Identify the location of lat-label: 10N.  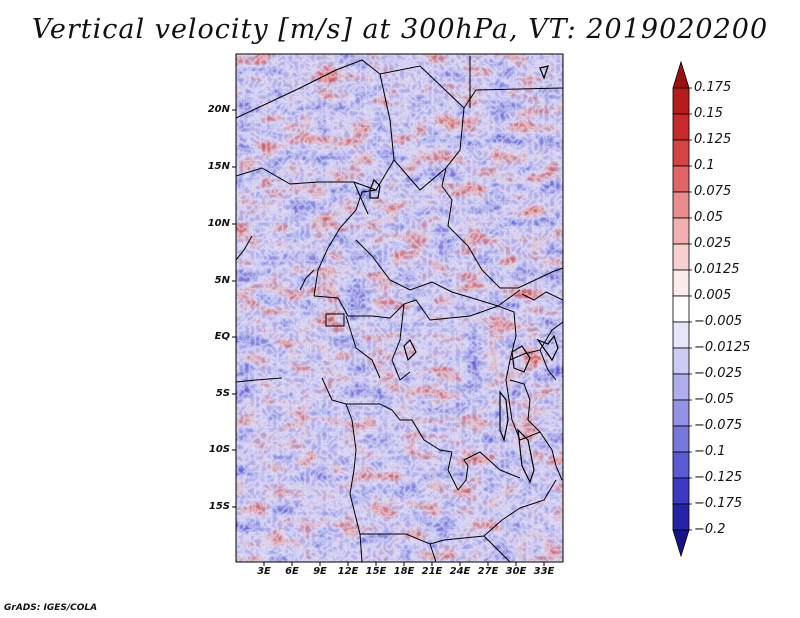
(218, 223).